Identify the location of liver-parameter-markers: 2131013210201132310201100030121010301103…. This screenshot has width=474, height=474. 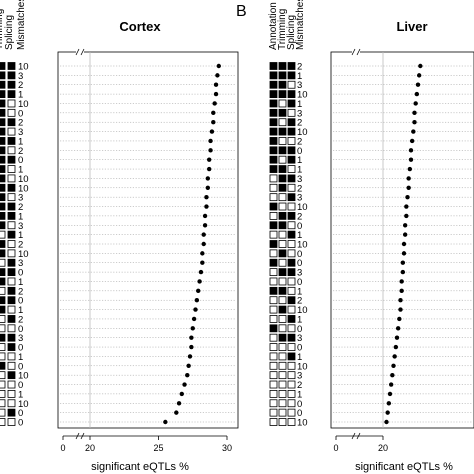
(288, 245).